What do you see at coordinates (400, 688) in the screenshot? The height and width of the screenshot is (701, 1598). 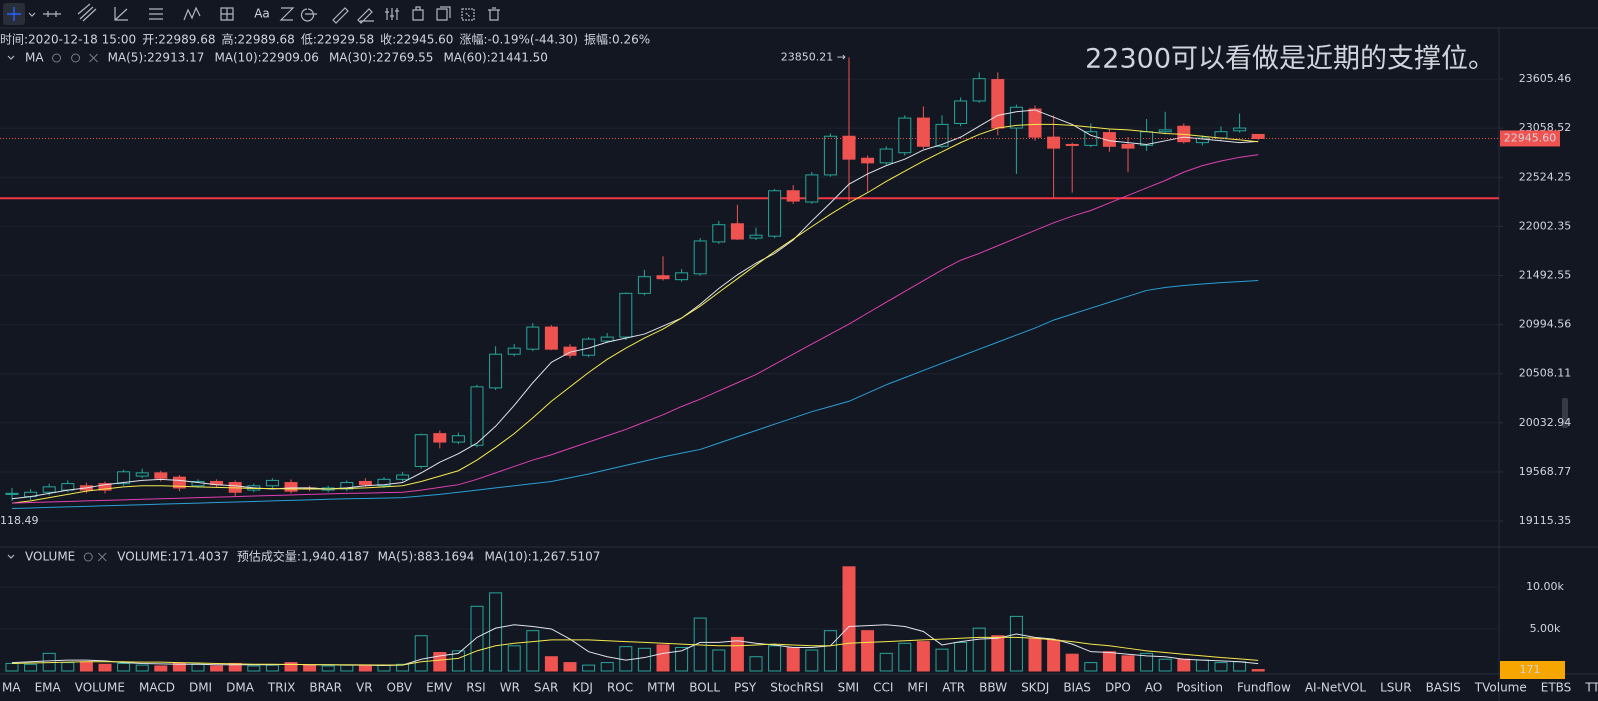 I see `indicator-tab: OBV` at bounding box center [400, 688].